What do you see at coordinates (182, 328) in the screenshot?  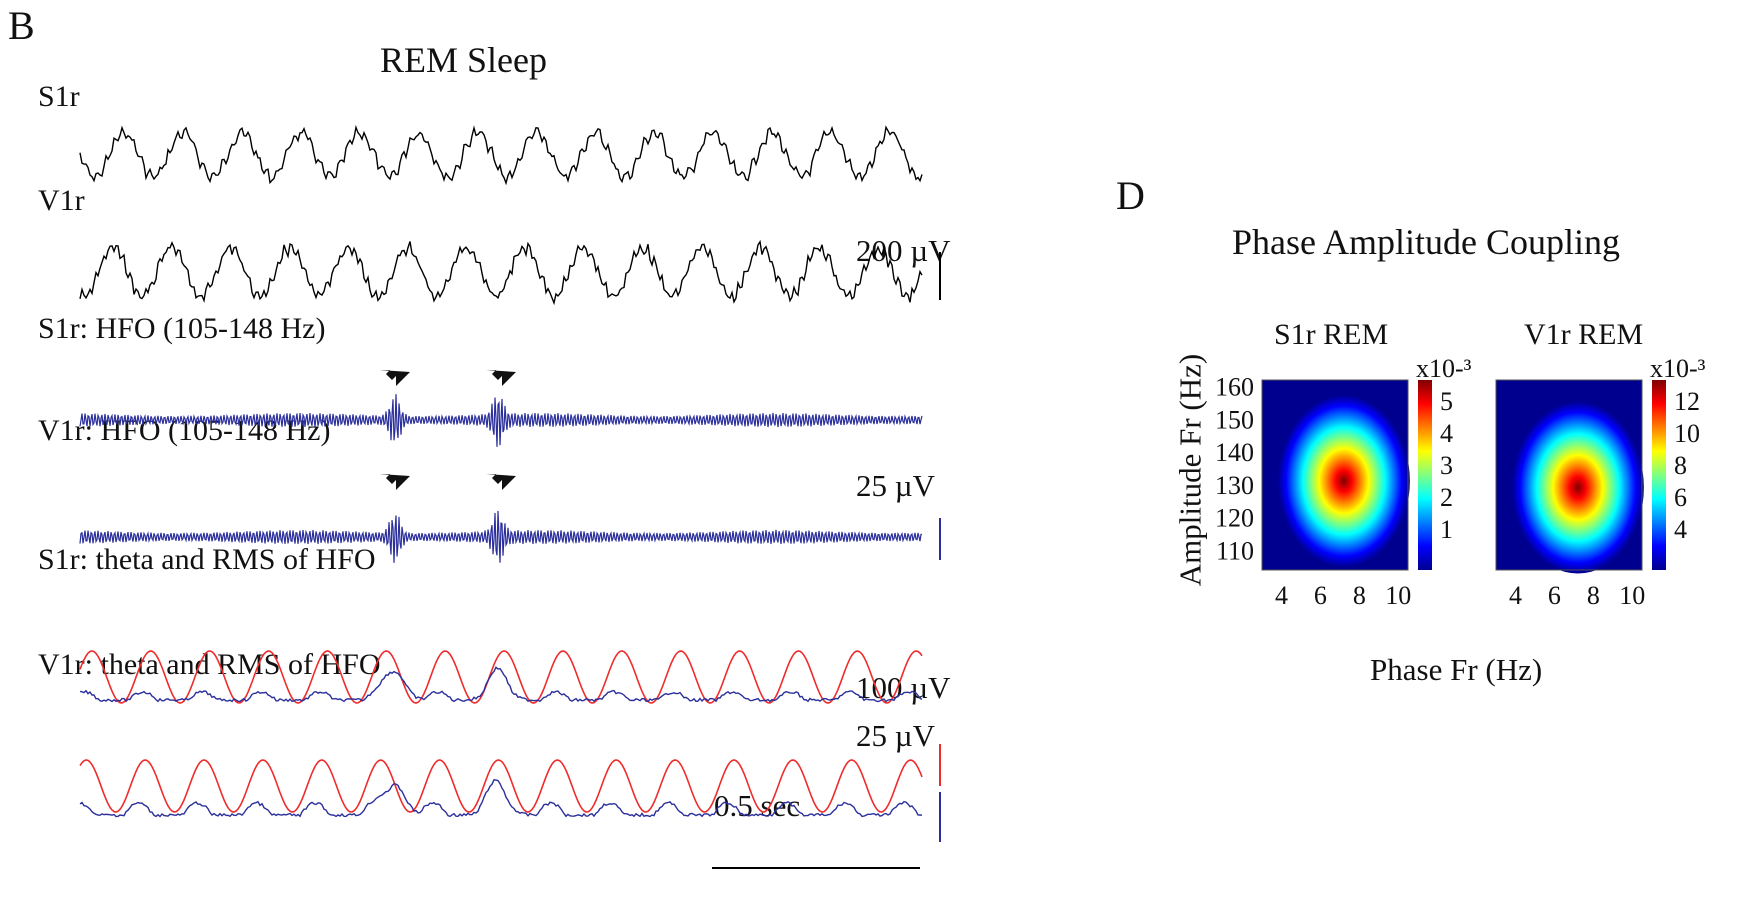 I see `trace-label-s1r-hfo: S1r: HFO (105-148 Hz)` at bounding box center [182, 328].